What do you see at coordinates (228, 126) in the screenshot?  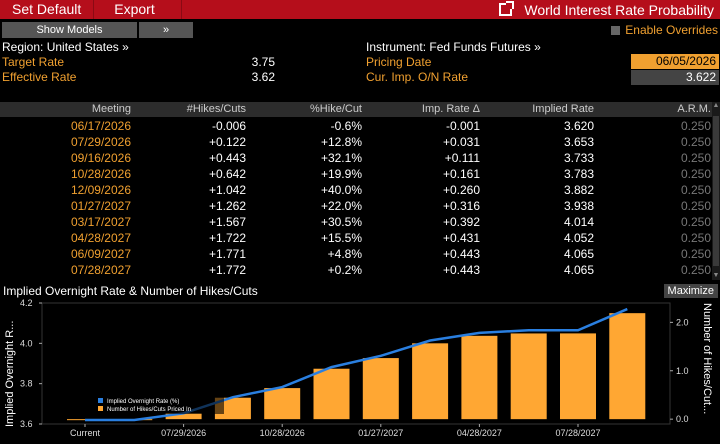 I see `table-cell: -0.006` at bounding box center [228, 126].